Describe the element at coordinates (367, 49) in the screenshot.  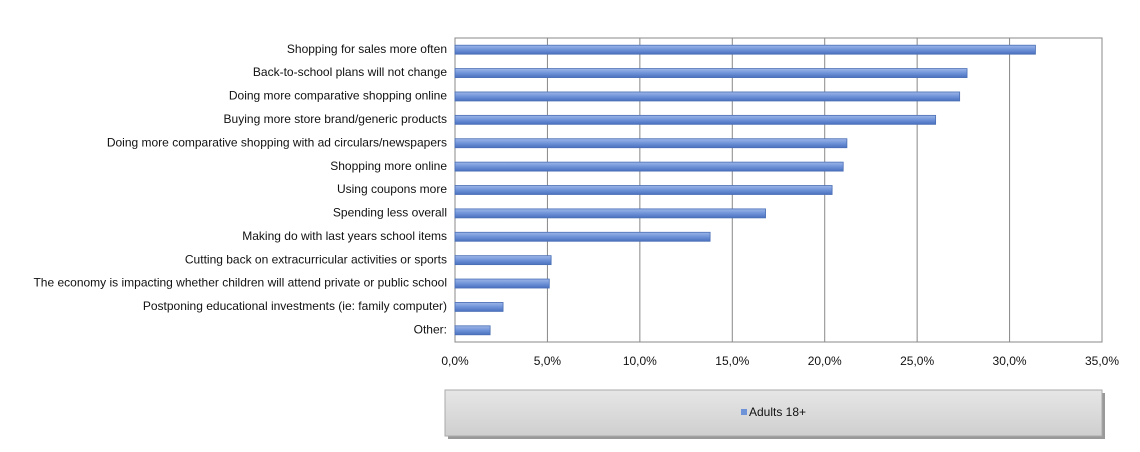
I see `y-tick-label: Shopping for sales more often` at that location.